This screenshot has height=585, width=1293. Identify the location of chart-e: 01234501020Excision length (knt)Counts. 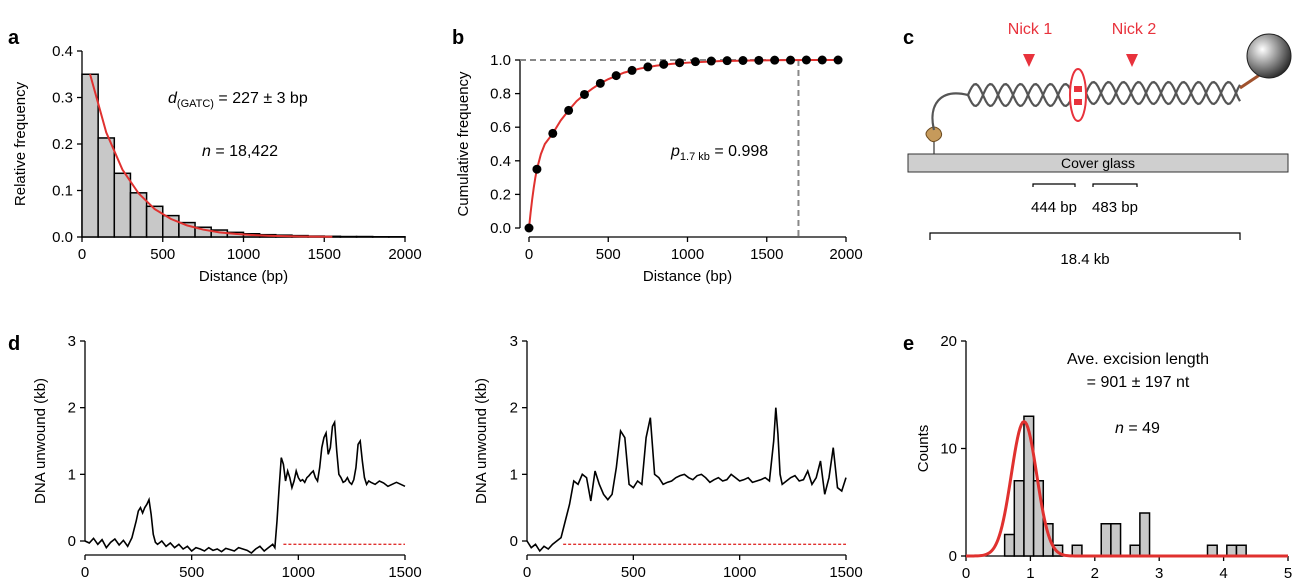
(1103, 457).